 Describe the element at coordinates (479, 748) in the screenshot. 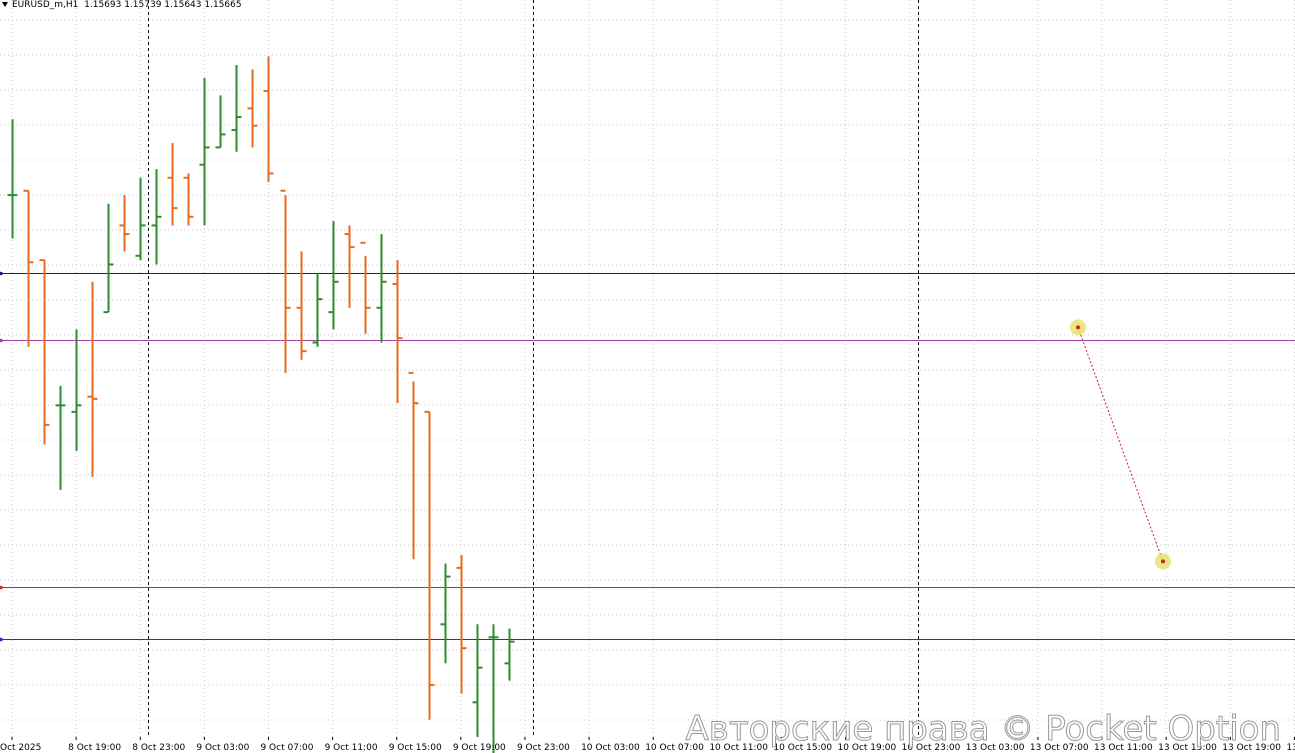

I see `time-axis-label: 9 Oct 19:00` at that location.